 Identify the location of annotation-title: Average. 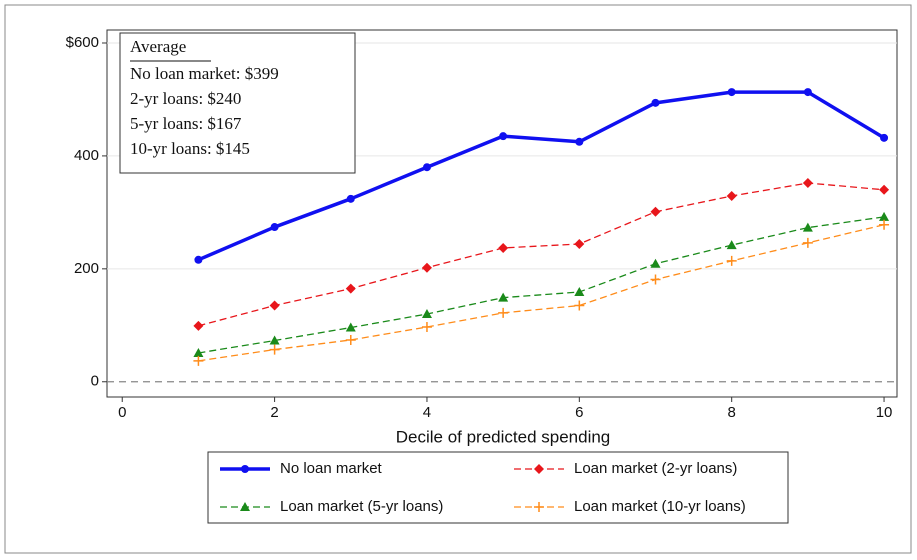
(158, 46).